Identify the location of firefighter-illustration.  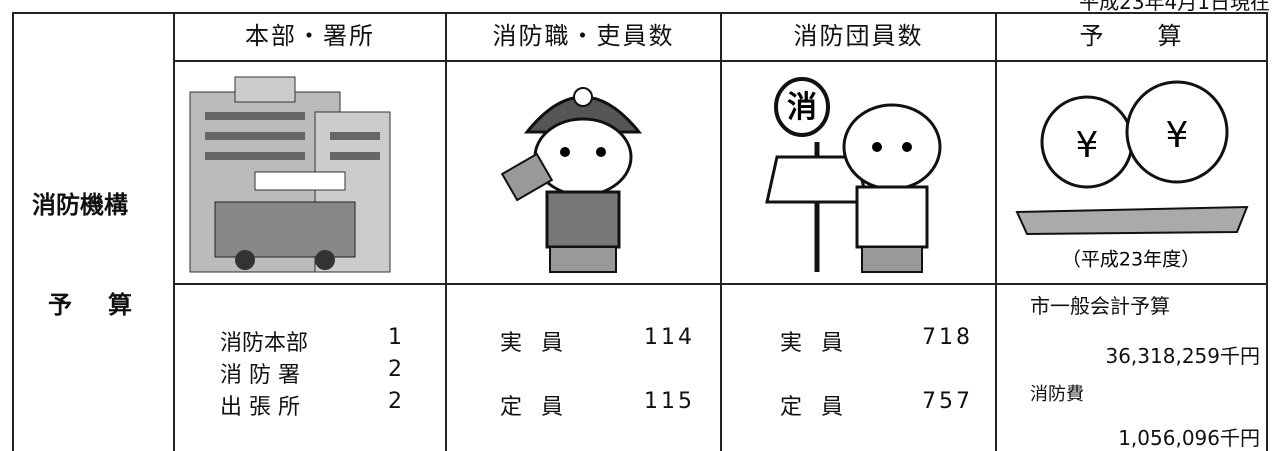
(571, 180).